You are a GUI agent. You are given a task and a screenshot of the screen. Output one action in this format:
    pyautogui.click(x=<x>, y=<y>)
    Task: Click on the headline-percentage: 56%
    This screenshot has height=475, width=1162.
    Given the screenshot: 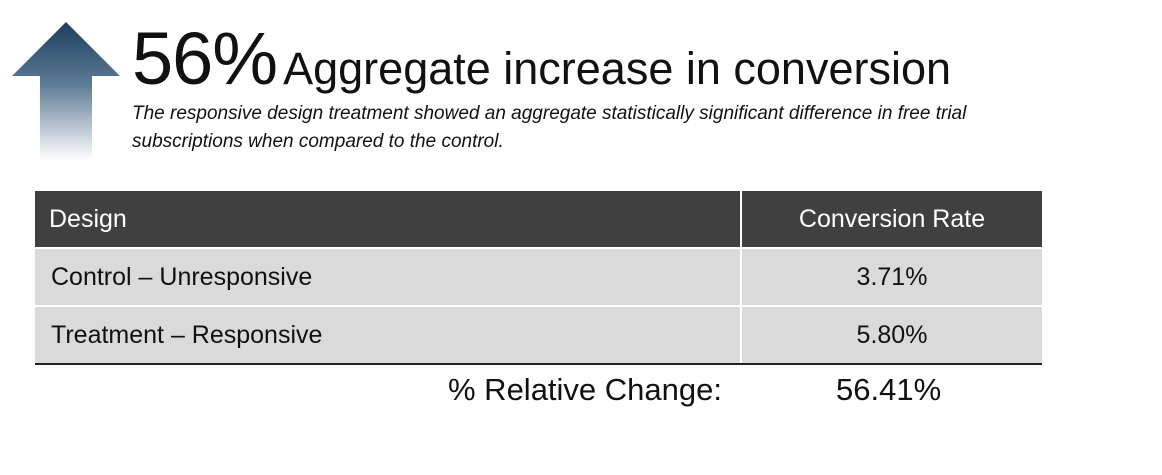 What is the action you would take?
    pyautogui.click(x=205, y=58)
    